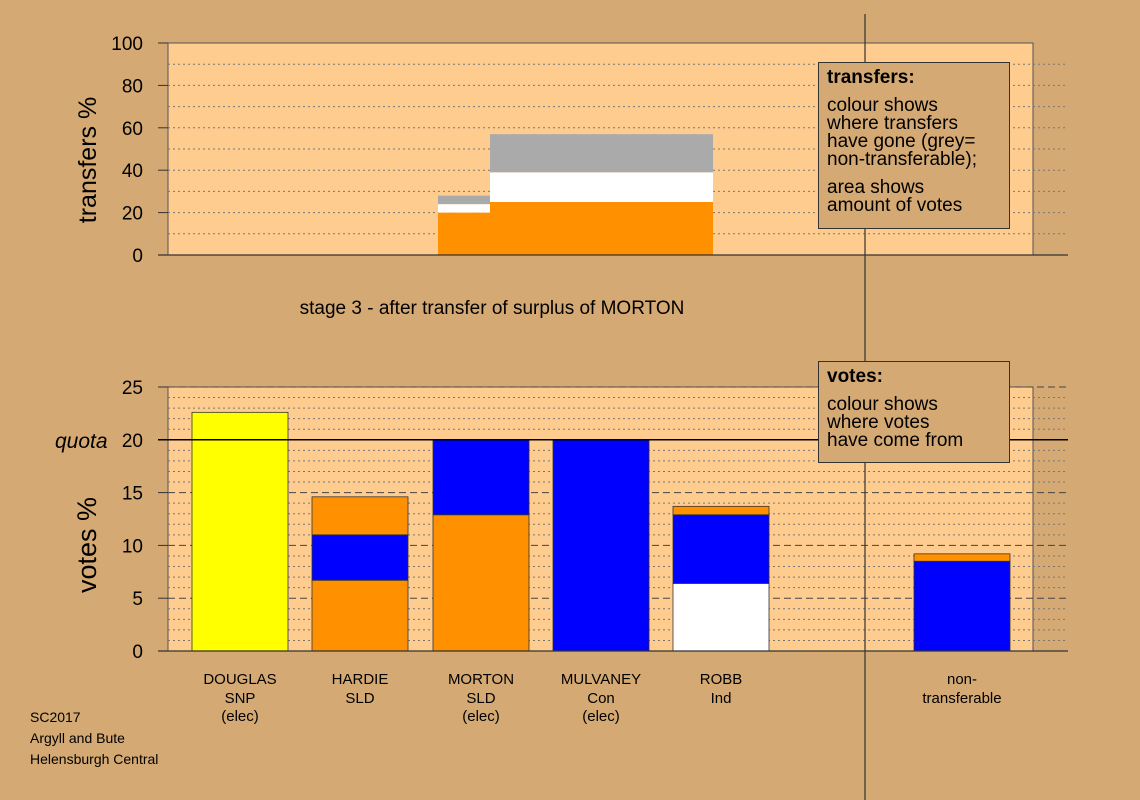  What do you see at coordinates (871, 77) in the screenshot?
I see `transfers-info-title: transfers:` at bounding box center [871, 77].